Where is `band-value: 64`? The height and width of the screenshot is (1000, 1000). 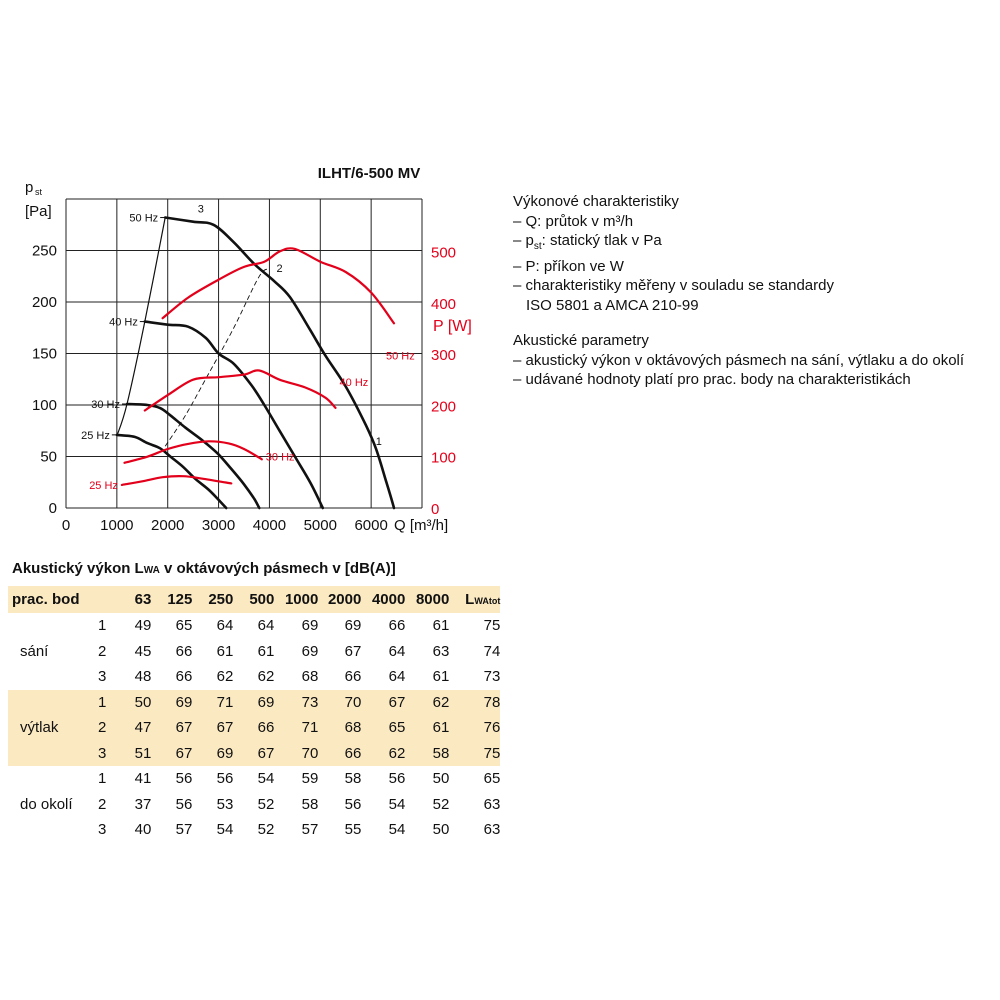 band-value: 64 is located at coordinates (266, 626).